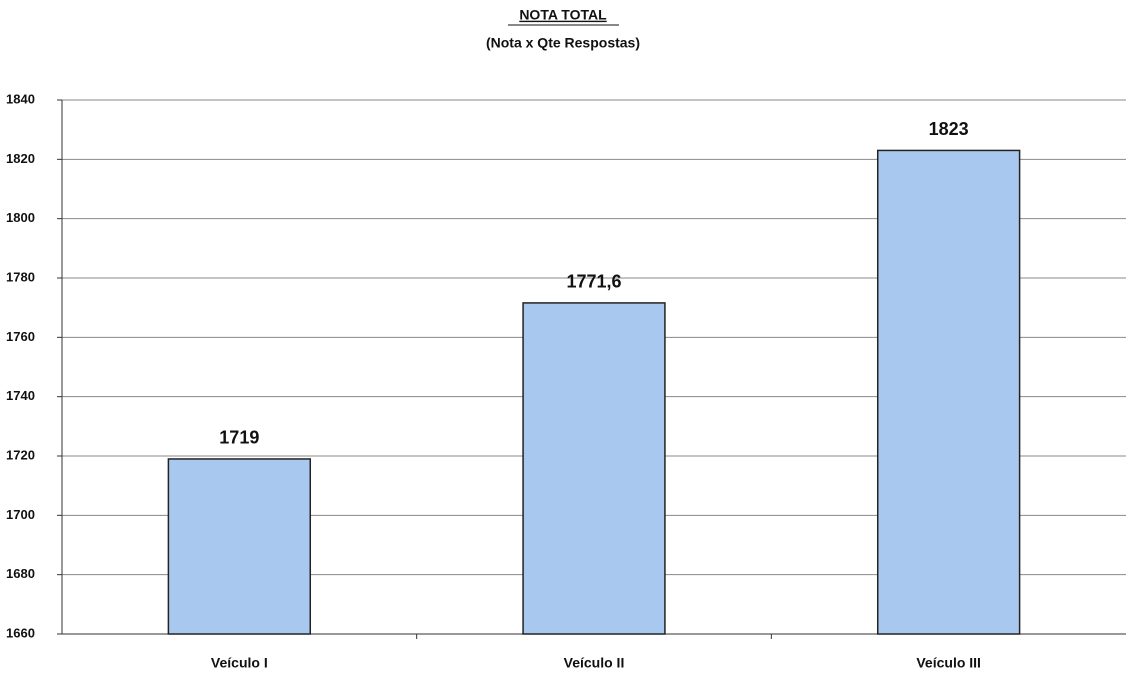 The width and height of the screenshot is (1127, 676). What do you see at coordinates (948, 663) in the screenshot?
I see `x-tick-label: Veículo III` at bounding box center [948, 663].